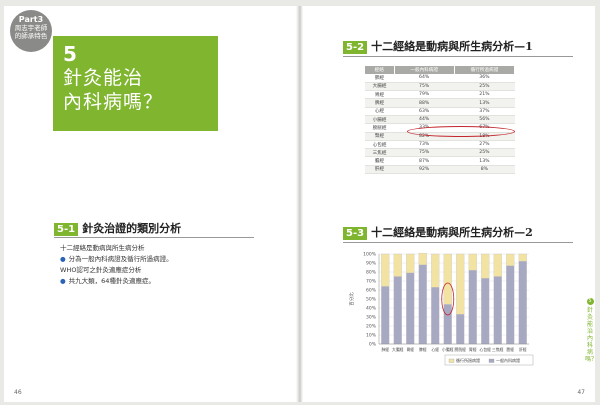 Image resolution: width=600 pixels, height=405 pixels. I want to click on table-cell: 大腸經, so click(380, 87).